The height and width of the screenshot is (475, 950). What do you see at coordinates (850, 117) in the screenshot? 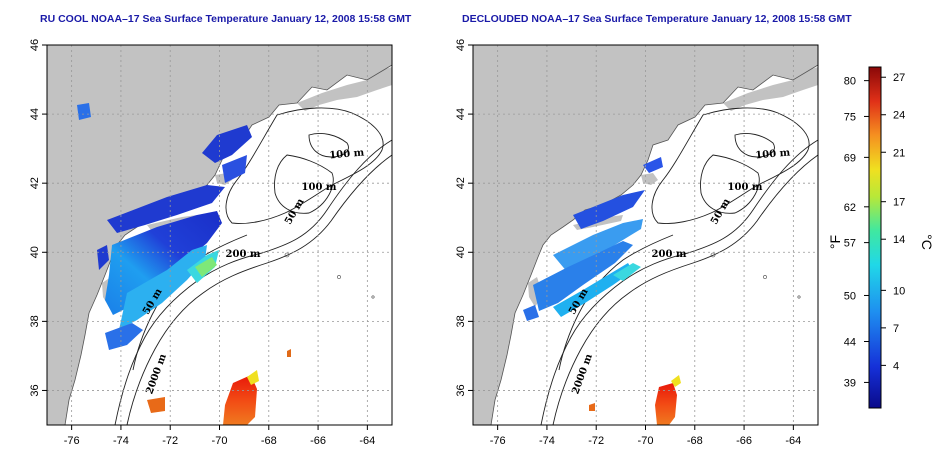
I see `fahrenheit-tick-label: 75` at bounding box center [850, 117].